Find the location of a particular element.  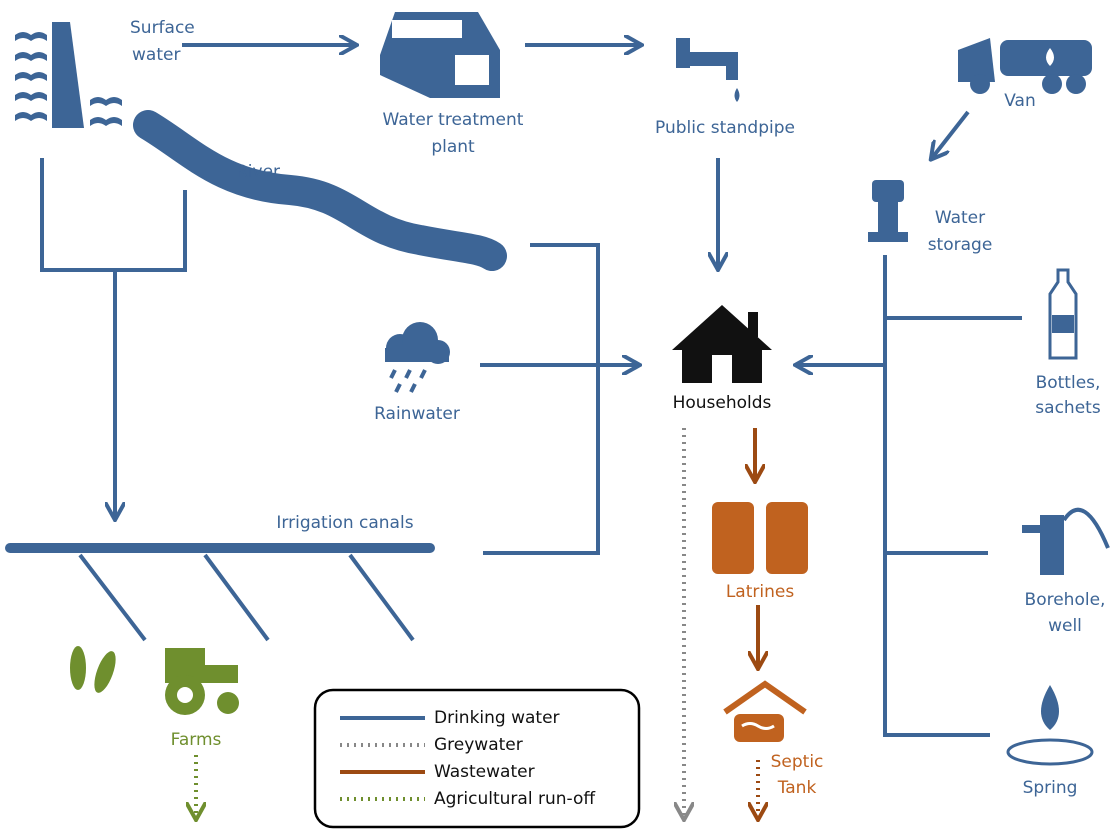

node-label: Latrines is located at coordinates (760, 592).